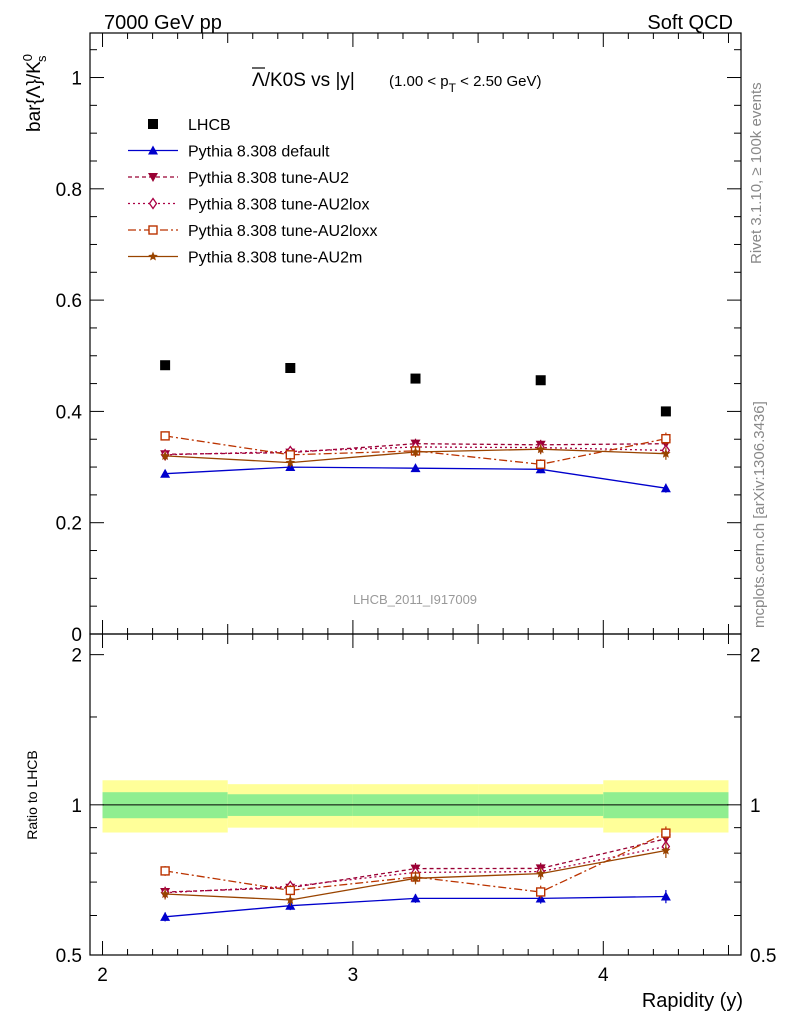  I want to click on legend-marker-au2m, so click(153, 256).